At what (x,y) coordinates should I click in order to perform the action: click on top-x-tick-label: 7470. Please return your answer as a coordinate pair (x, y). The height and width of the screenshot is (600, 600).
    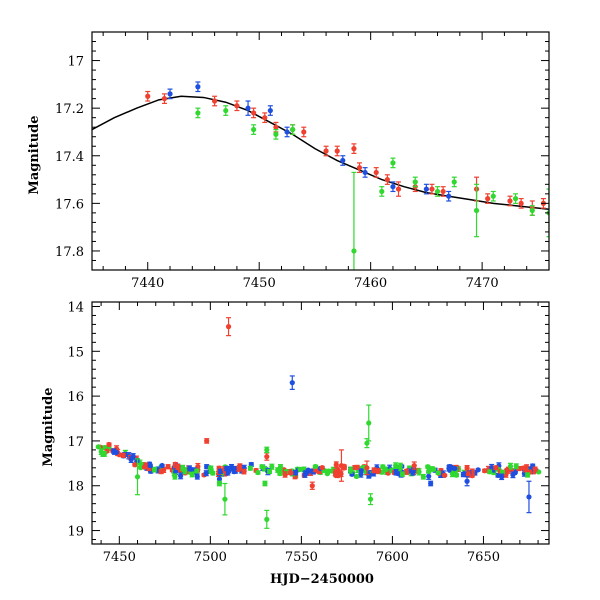
    Looking at the image, I should click on (482, 283).